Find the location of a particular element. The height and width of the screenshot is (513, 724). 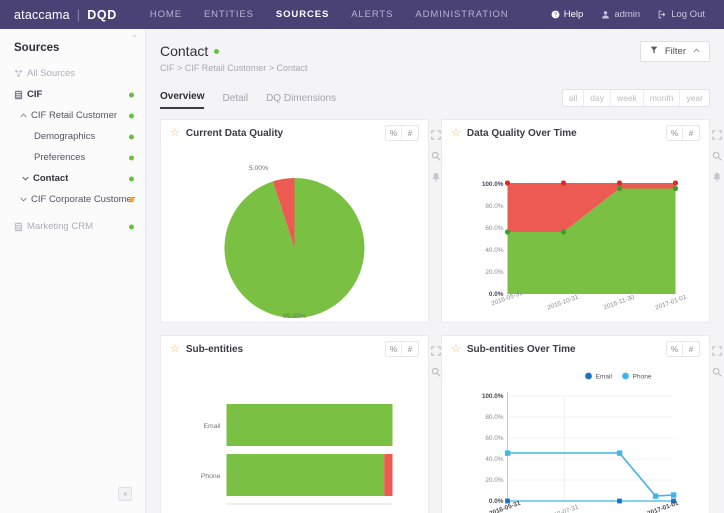

sidebar-item-contact: Contact is located at coordinates (72, 178).